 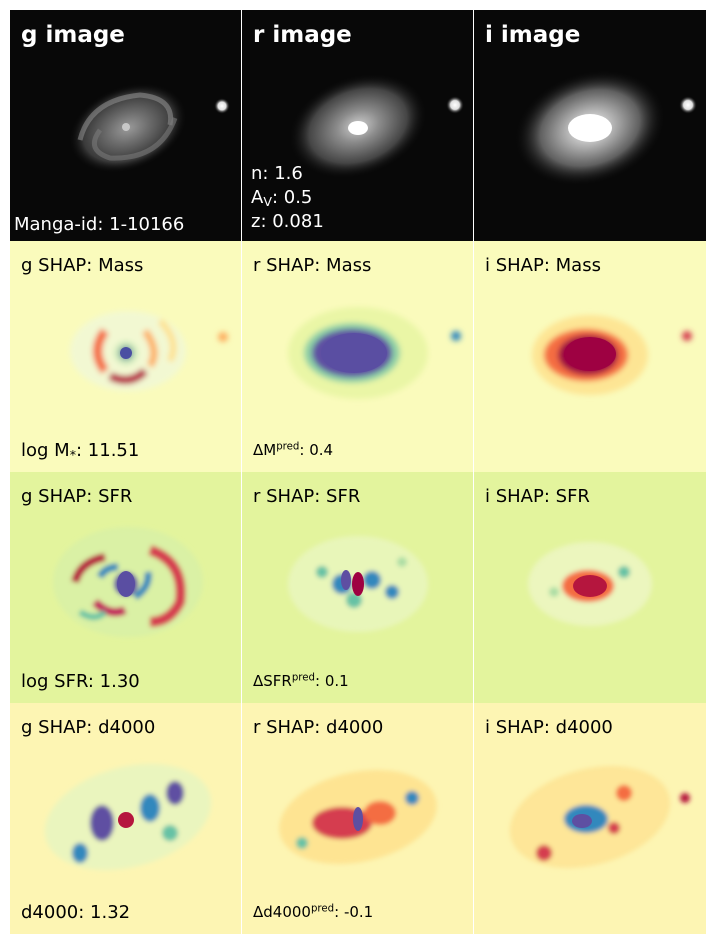 What do you see at coordinates (257, 197) in the screenshot?
I see `av-prefix: A` at bounding box center [257, 197].